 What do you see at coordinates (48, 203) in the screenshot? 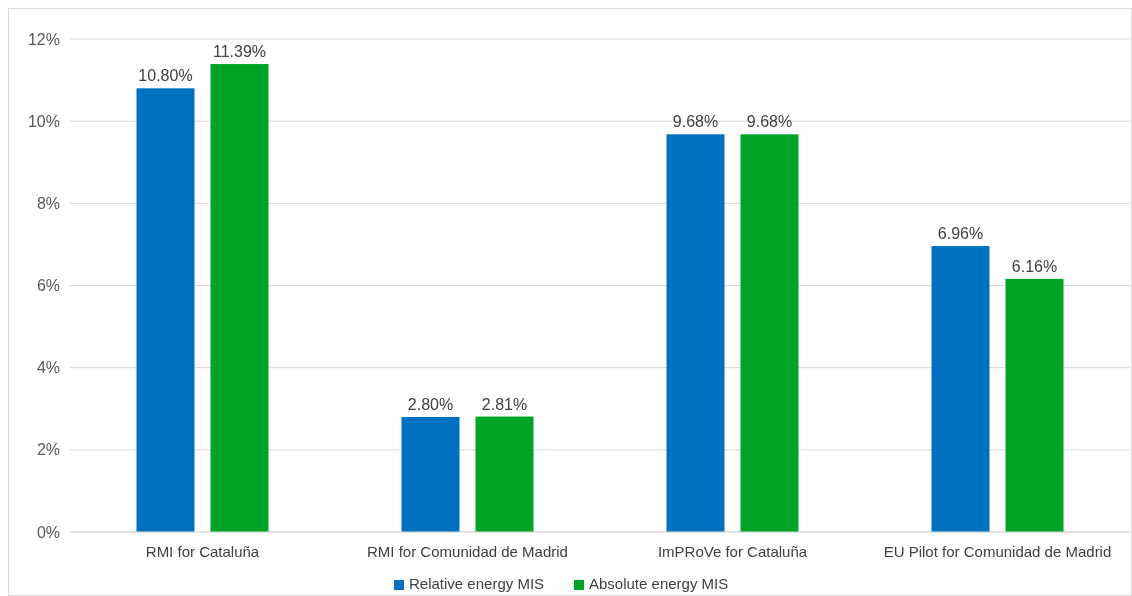
I see `y-tick-label: 8%` at bounding box center [48, 203].